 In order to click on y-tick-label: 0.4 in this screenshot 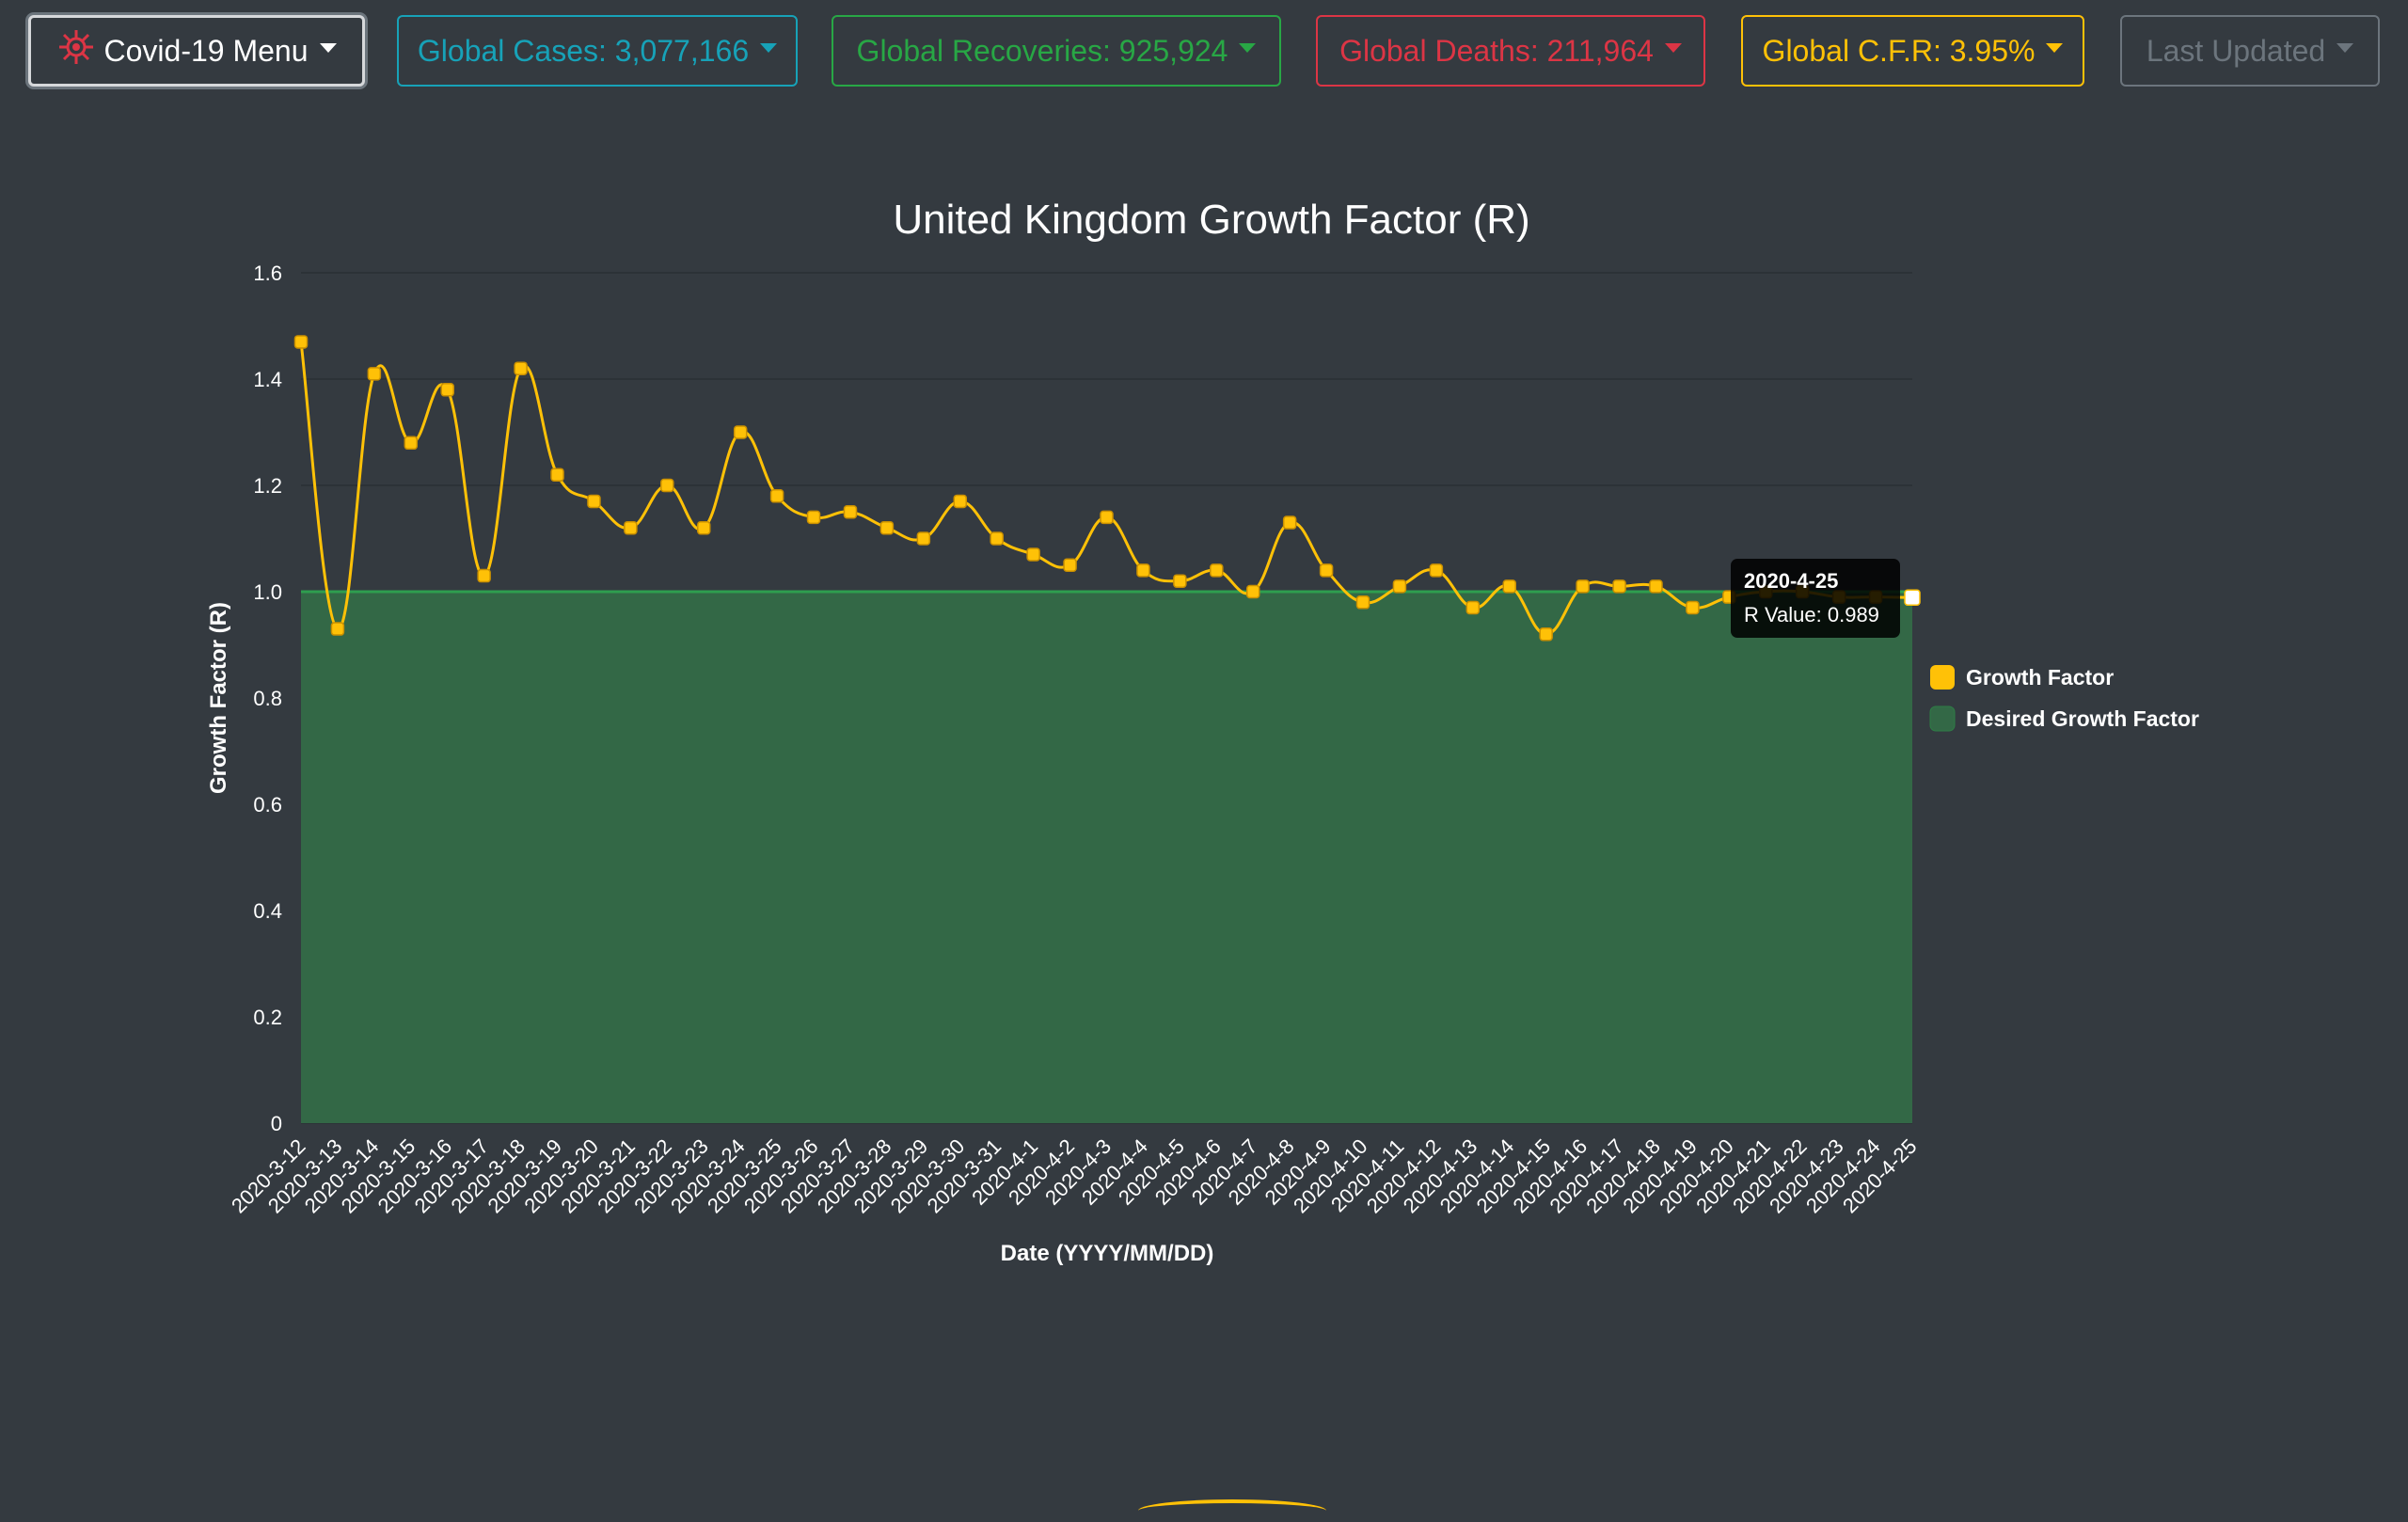, I will do `click(268, 911)`.